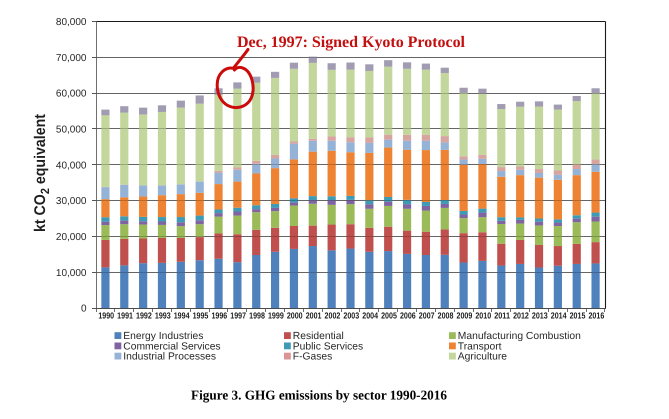 This screenshot has height=419, width=669. Describe the element at coordinates (276, 315) in the screenshot. I see `svg-text: 1999` at that location.